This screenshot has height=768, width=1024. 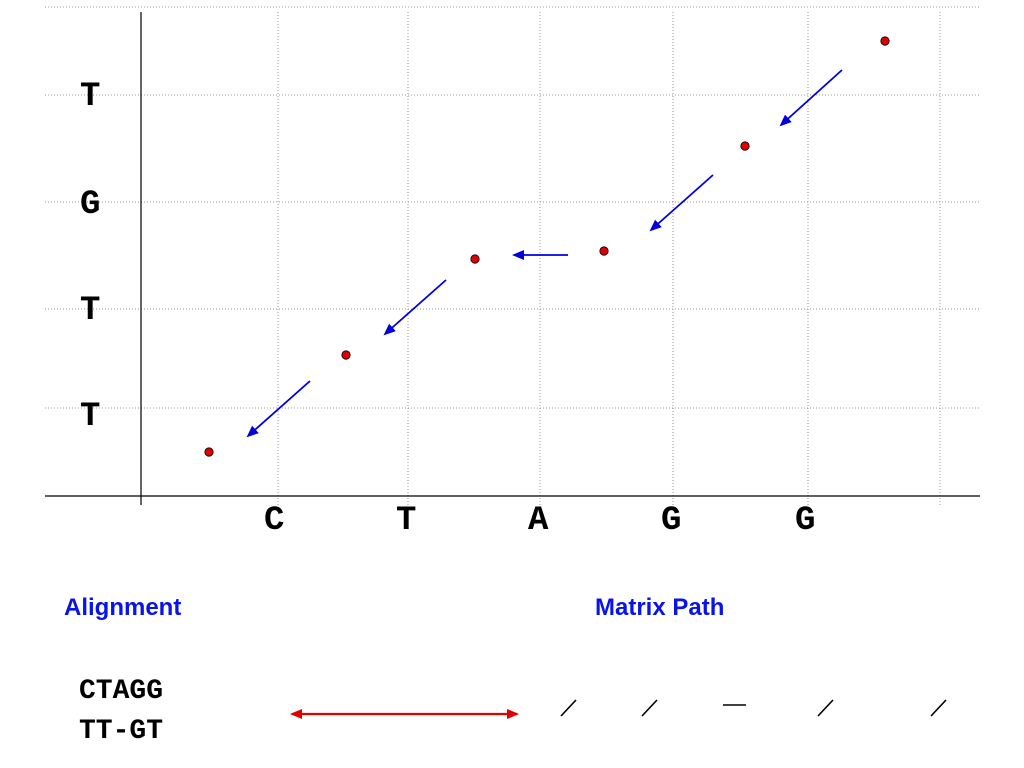 What do you see at coordinates (406, 521) in the screenshot?
I see `col-label-2: T` at bounding box center [406, 521].